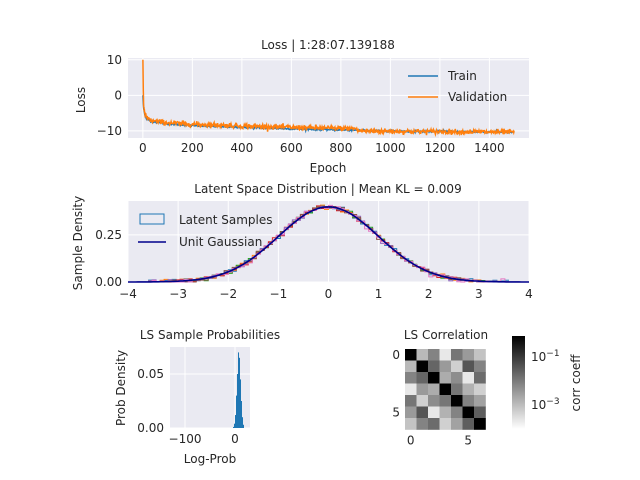 Image resolution: width=640 pixels, height=480 pixels. Describe the element at coordinates (108, 282) in the screenshot. I see `latent-y-tick-label: 0.00` at that location.